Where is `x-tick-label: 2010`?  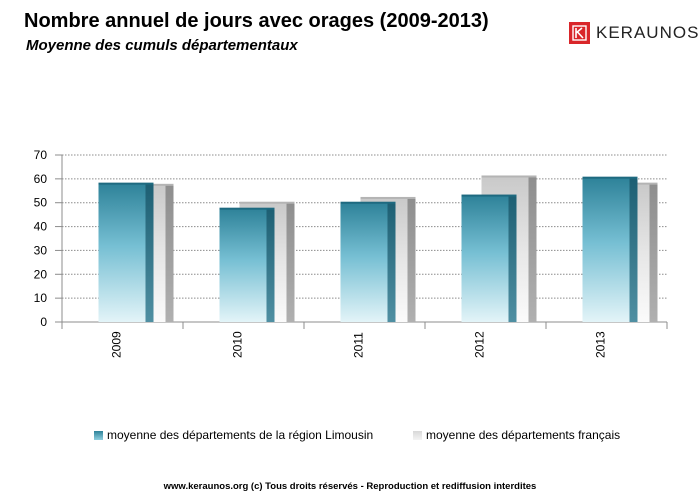
x-tick-label: 2010 is located at coordinates (238, 344).